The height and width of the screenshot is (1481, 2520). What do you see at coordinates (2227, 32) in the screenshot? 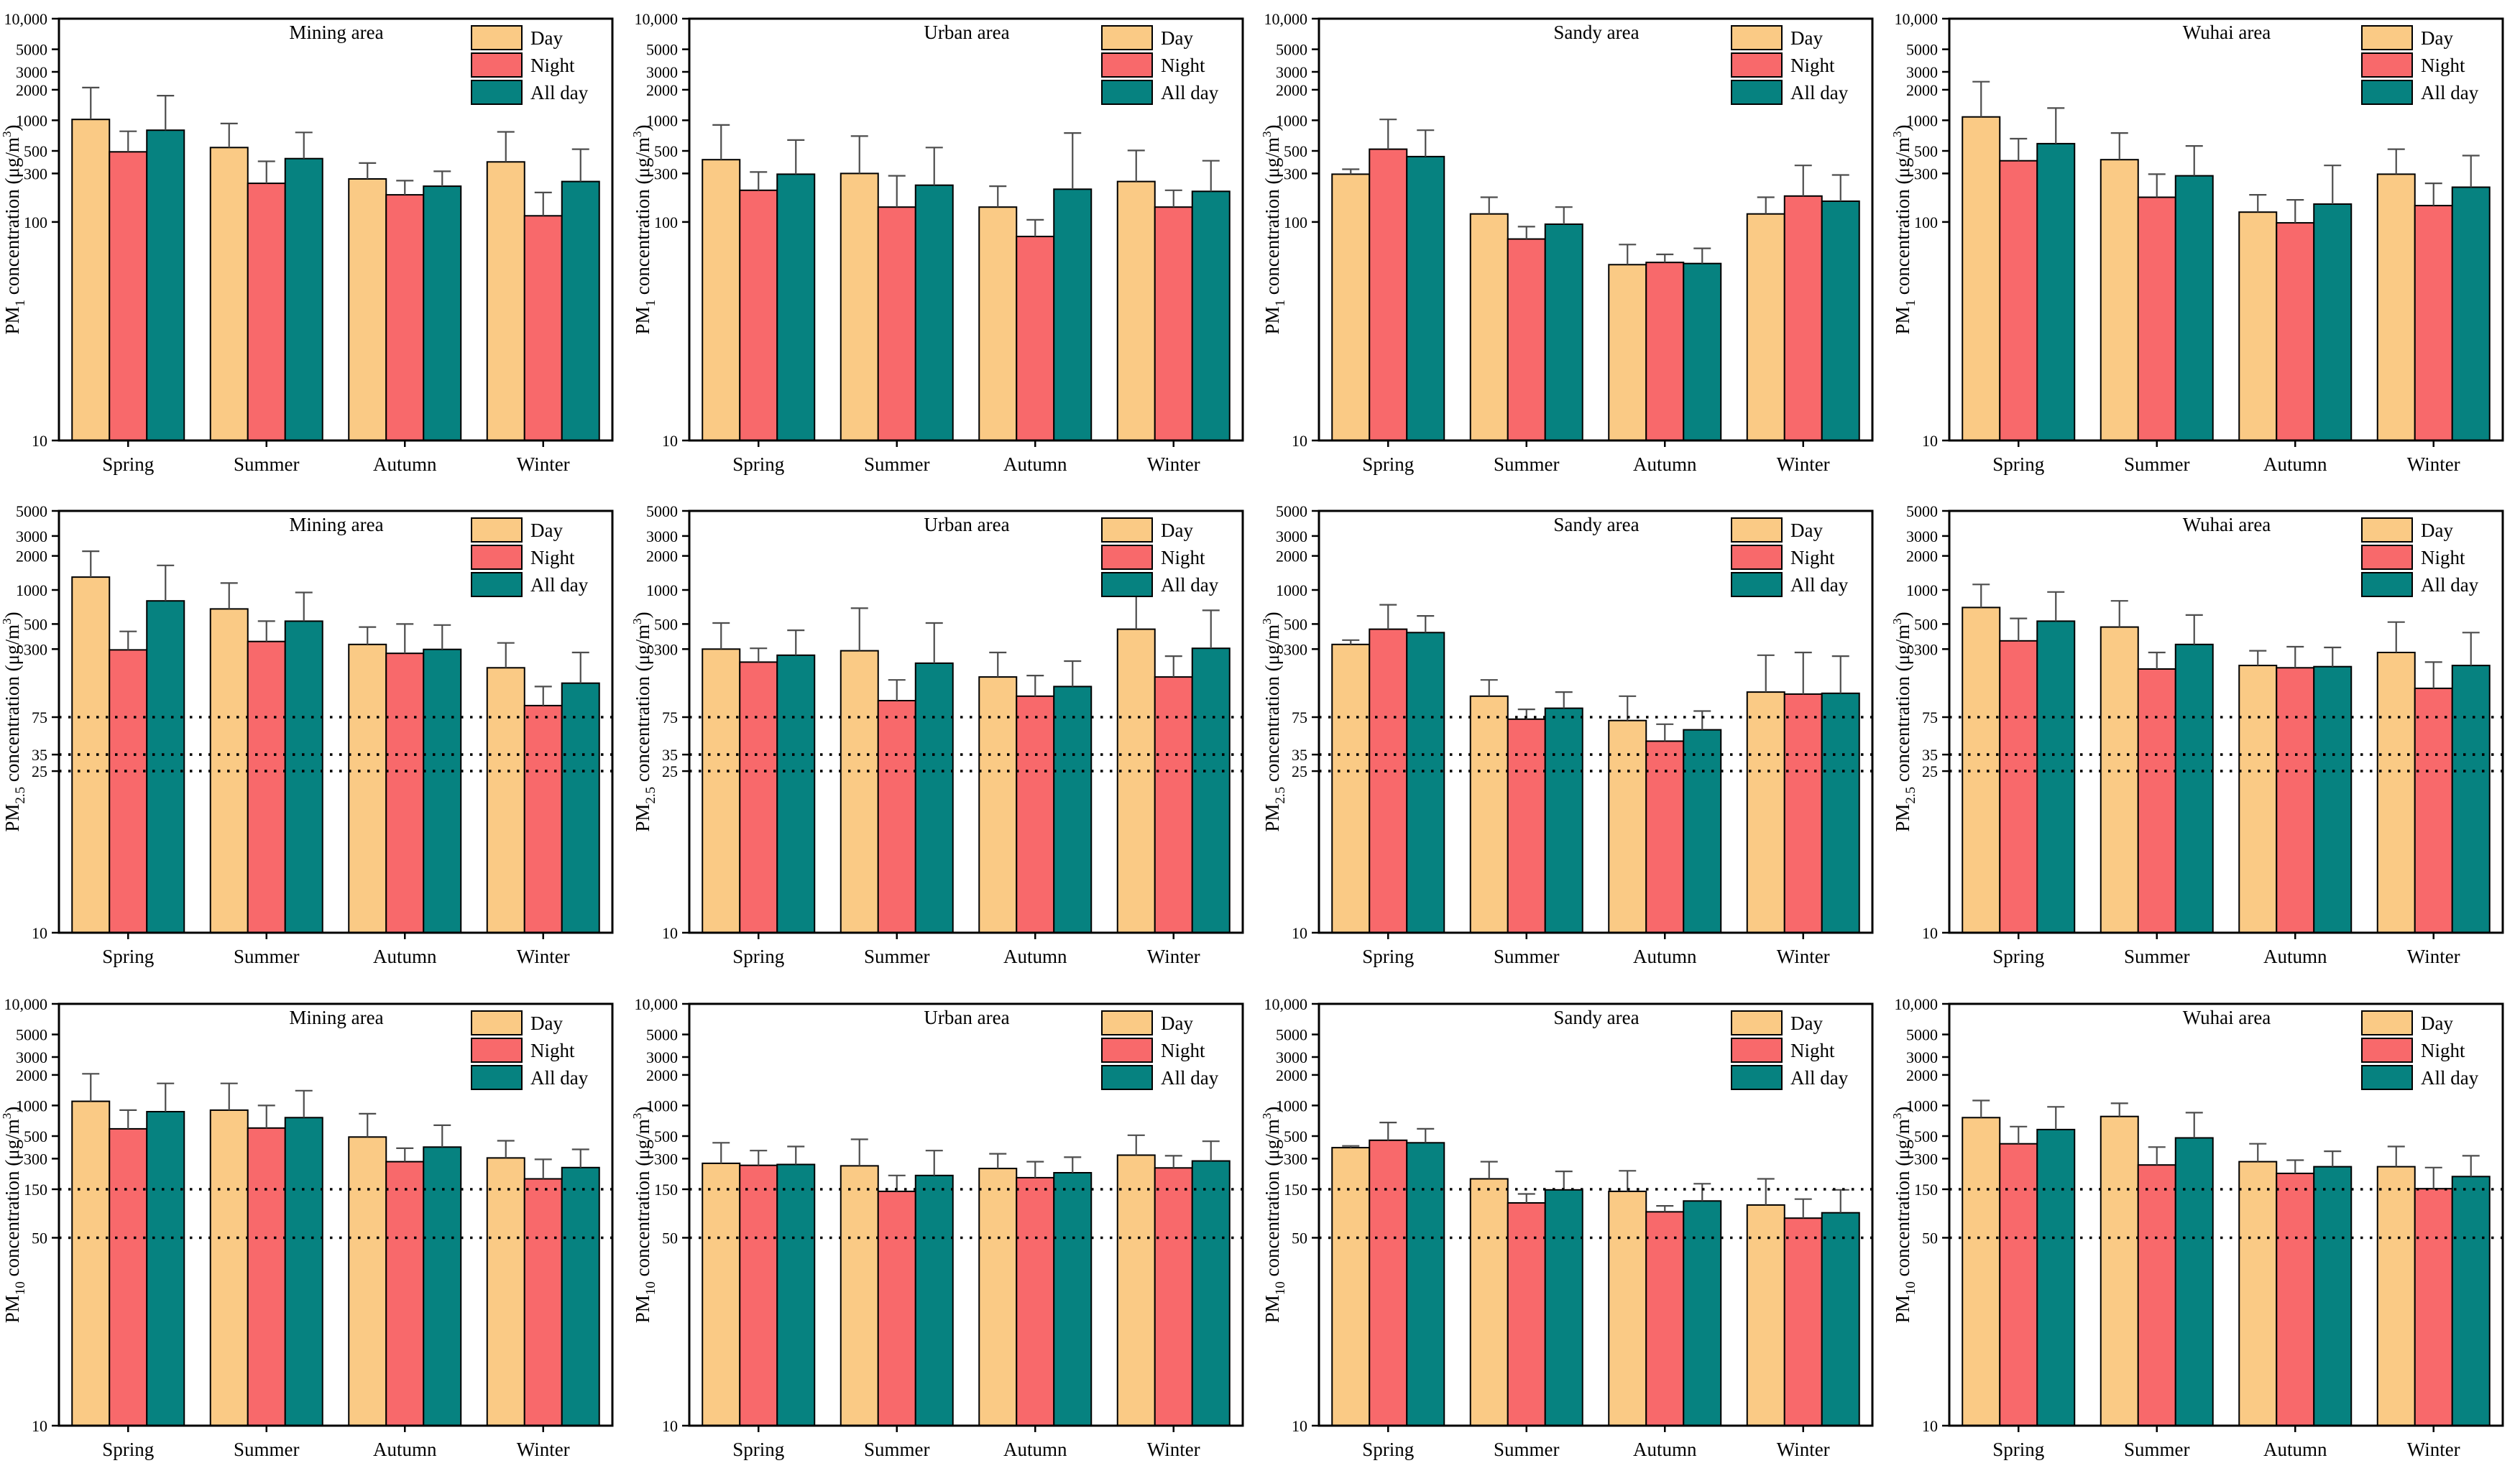
I see `panel-title: Wuhai area` at bounding box center [2227, 32].